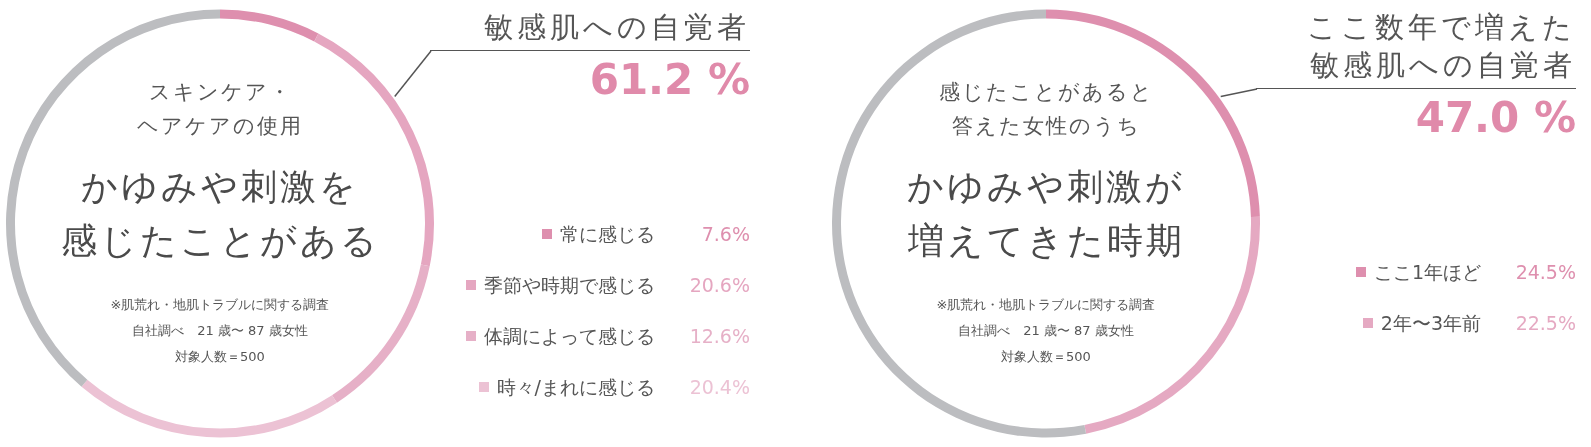 This screenshot has width=1591, height=447. I want to click on legend-label: 2年〜3年前, so click(1430, 323).